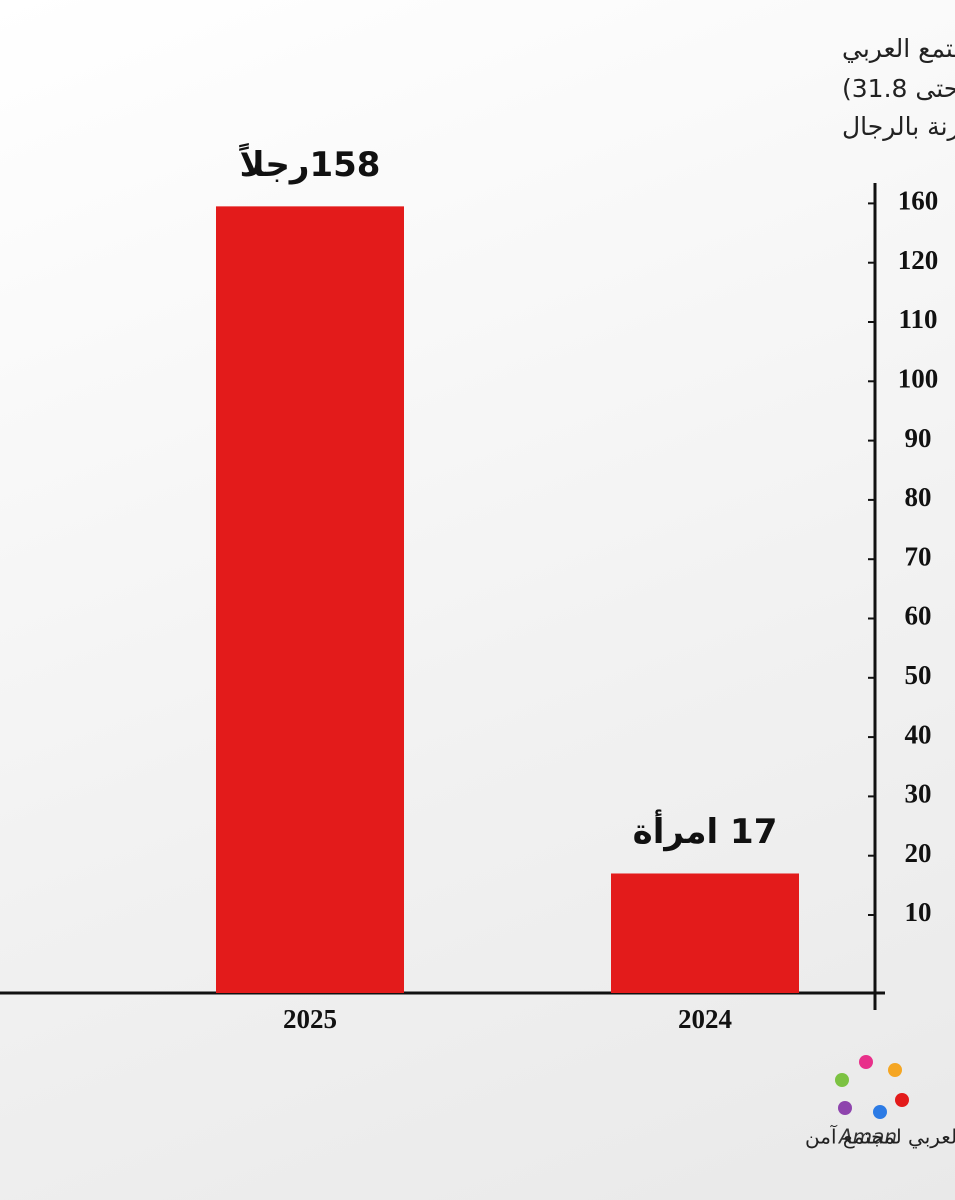 This screenshot has width=955, height=1200. I want to click on logo-text: Aman, so click(867, 1137).